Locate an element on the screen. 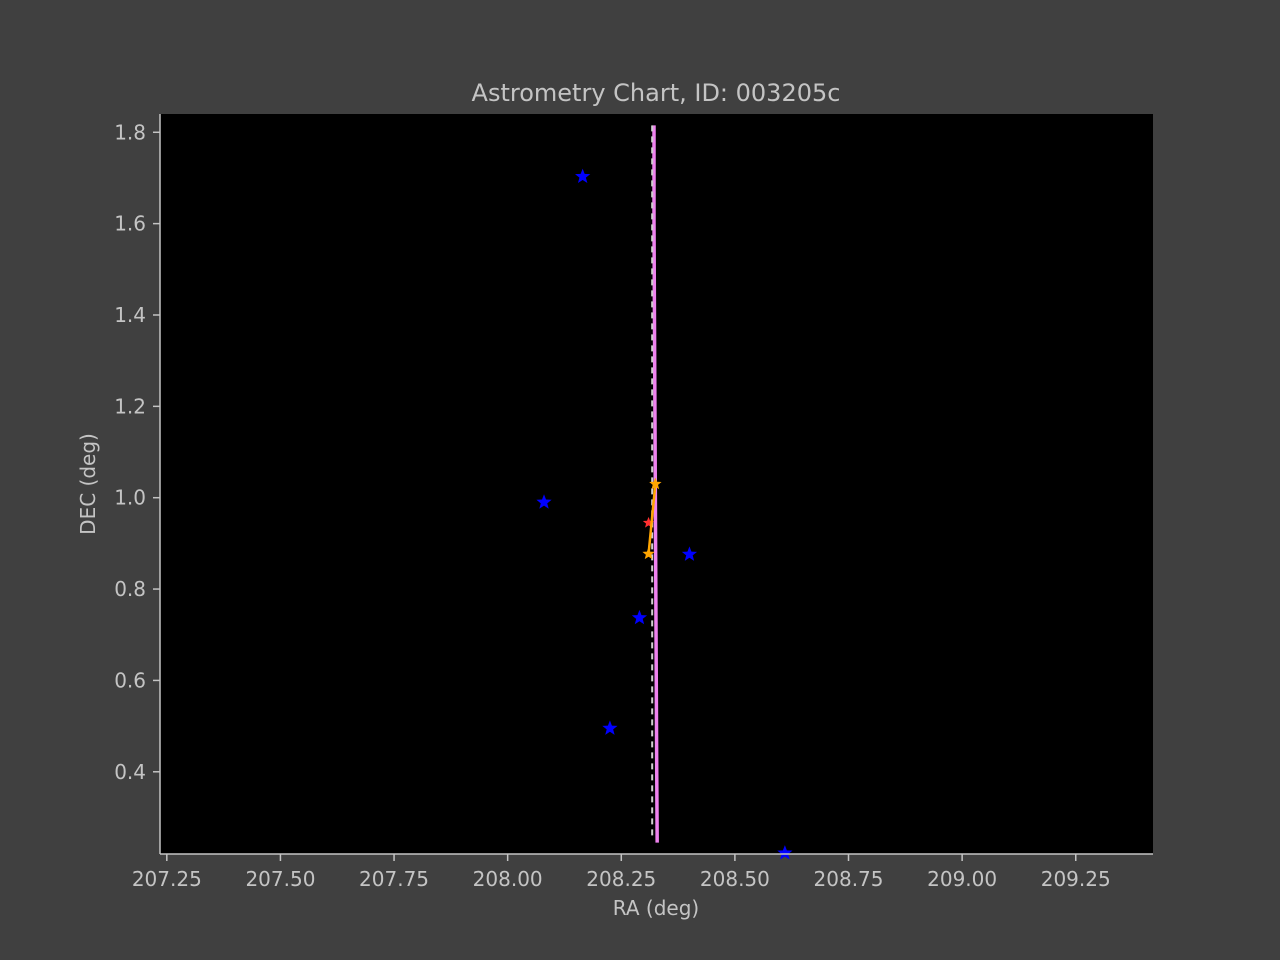 This screenshot has width=1280, height=960. y-tick-label: 1.4 is located at coordinates (130, 315).